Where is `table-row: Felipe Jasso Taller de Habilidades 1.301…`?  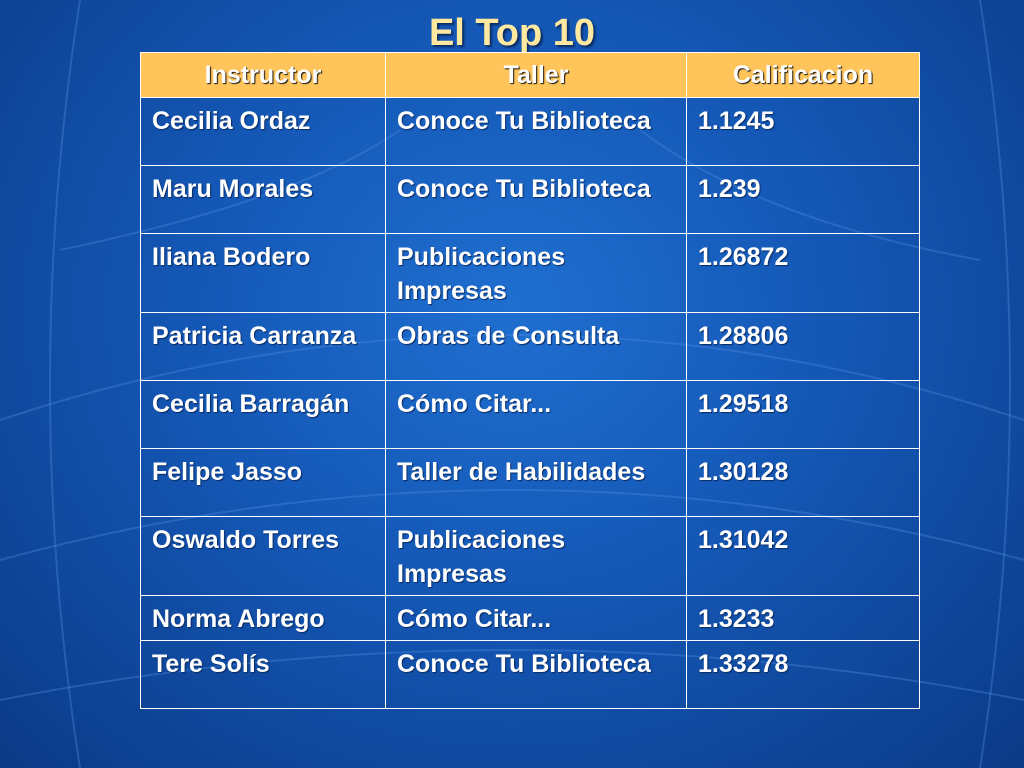
table-row: Felipe Jasso Taller de Habilidades 1.301… is located at coordinates (530, 482).